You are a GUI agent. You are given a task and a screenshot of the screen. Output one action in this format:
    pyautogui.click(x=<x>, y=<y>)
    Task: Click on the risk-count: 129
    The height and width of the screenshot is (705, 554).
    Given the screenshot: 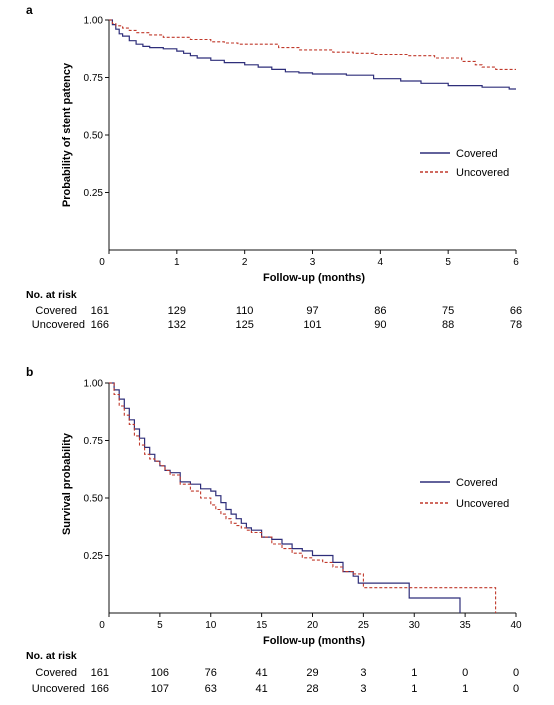 What is the action you would take?
    pyautogui.click(x=177, y=311)
    